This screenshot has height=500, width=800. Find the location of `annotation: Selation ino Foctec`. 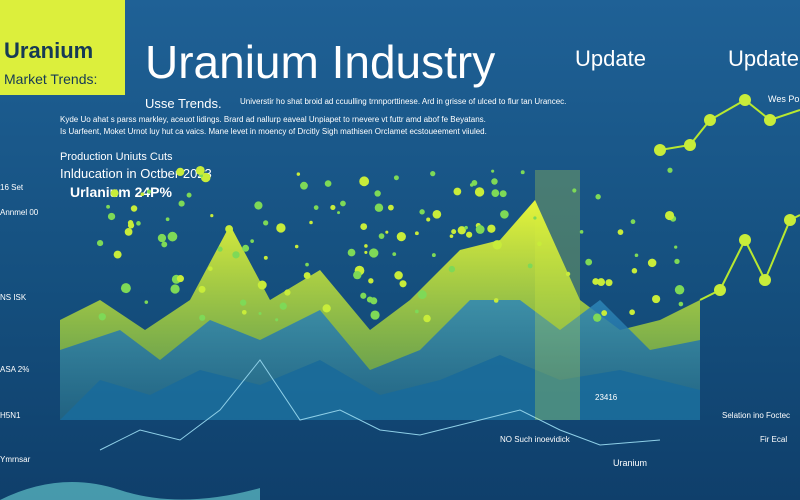

annotation: Selation ino Foctec is located at coordinates (756, 415).